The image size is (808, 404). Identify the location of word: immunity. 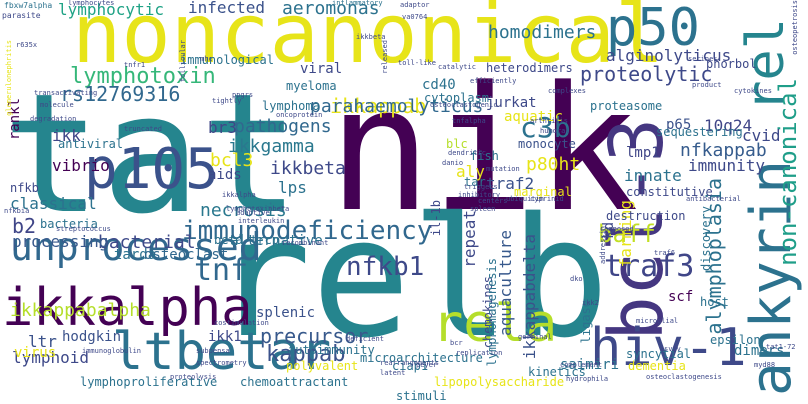
(727, 165).